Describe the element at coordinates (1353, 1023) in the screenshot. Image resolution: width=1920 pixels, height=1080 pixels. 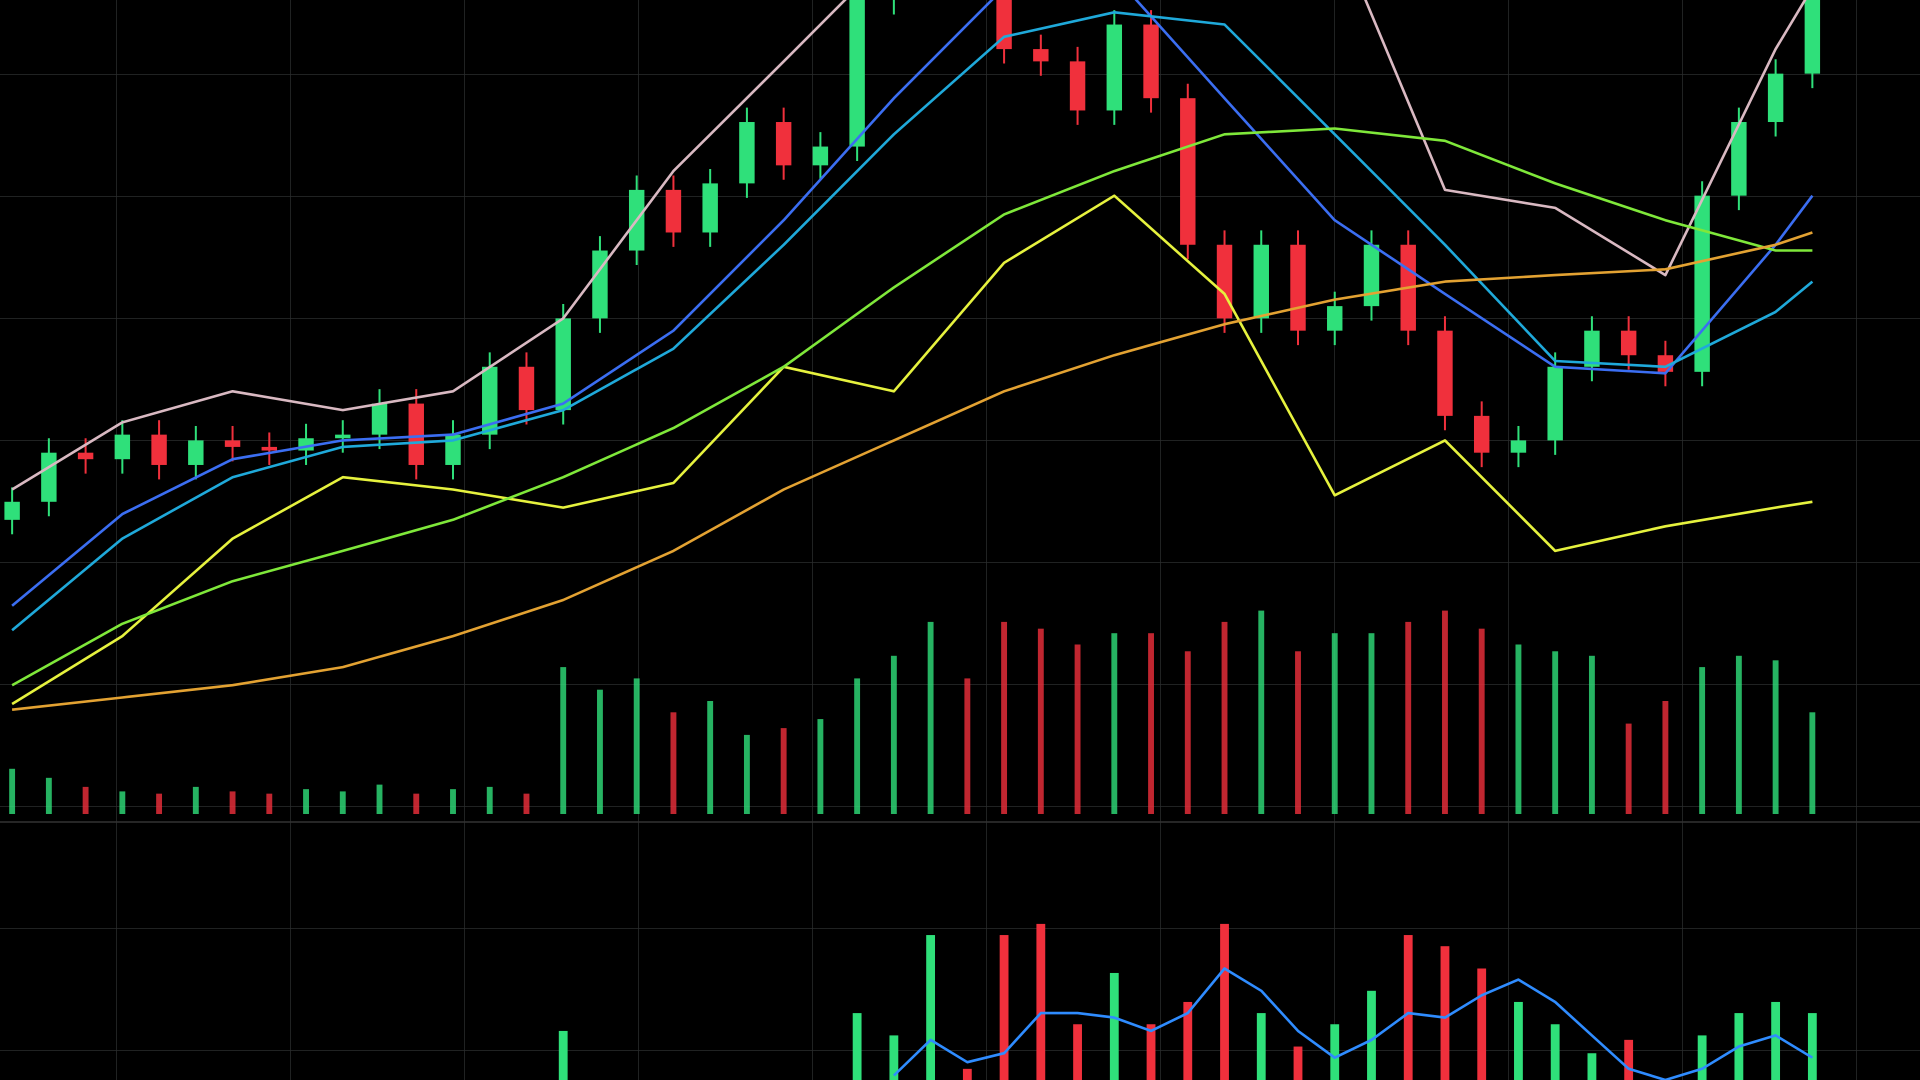
I see `indicator-line` at that location.